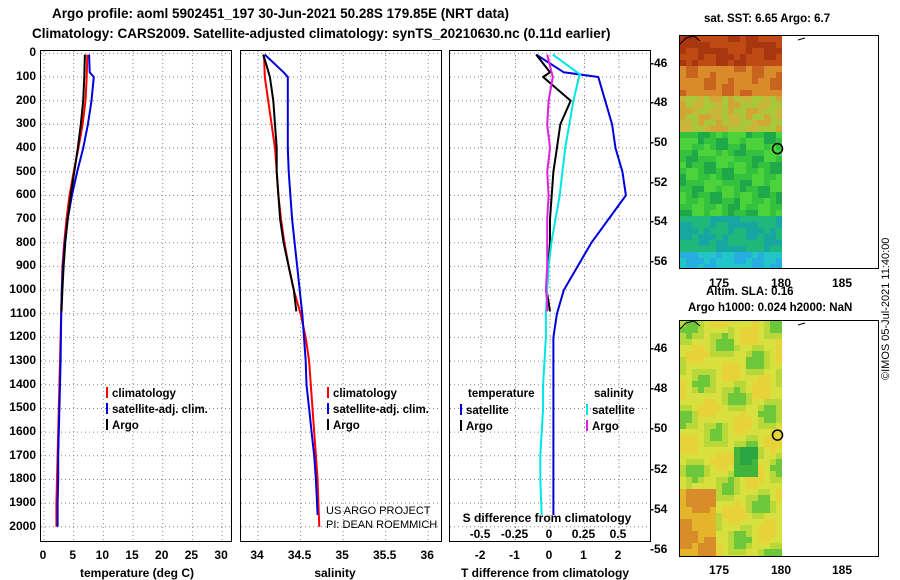 Image resolution: width=900 pixels, height=580 pixels. Describe the element at coordinates (335, 573) in the screenshot. I see `salinity-x-label: salinity` at that location.